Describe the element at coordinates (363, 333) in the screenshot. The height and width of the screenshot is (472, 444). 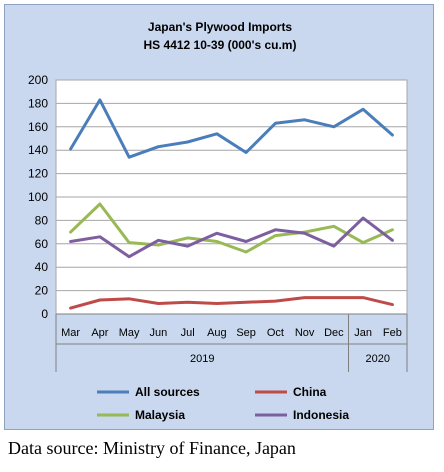
I see `x-tick-label: Jan` at that location.